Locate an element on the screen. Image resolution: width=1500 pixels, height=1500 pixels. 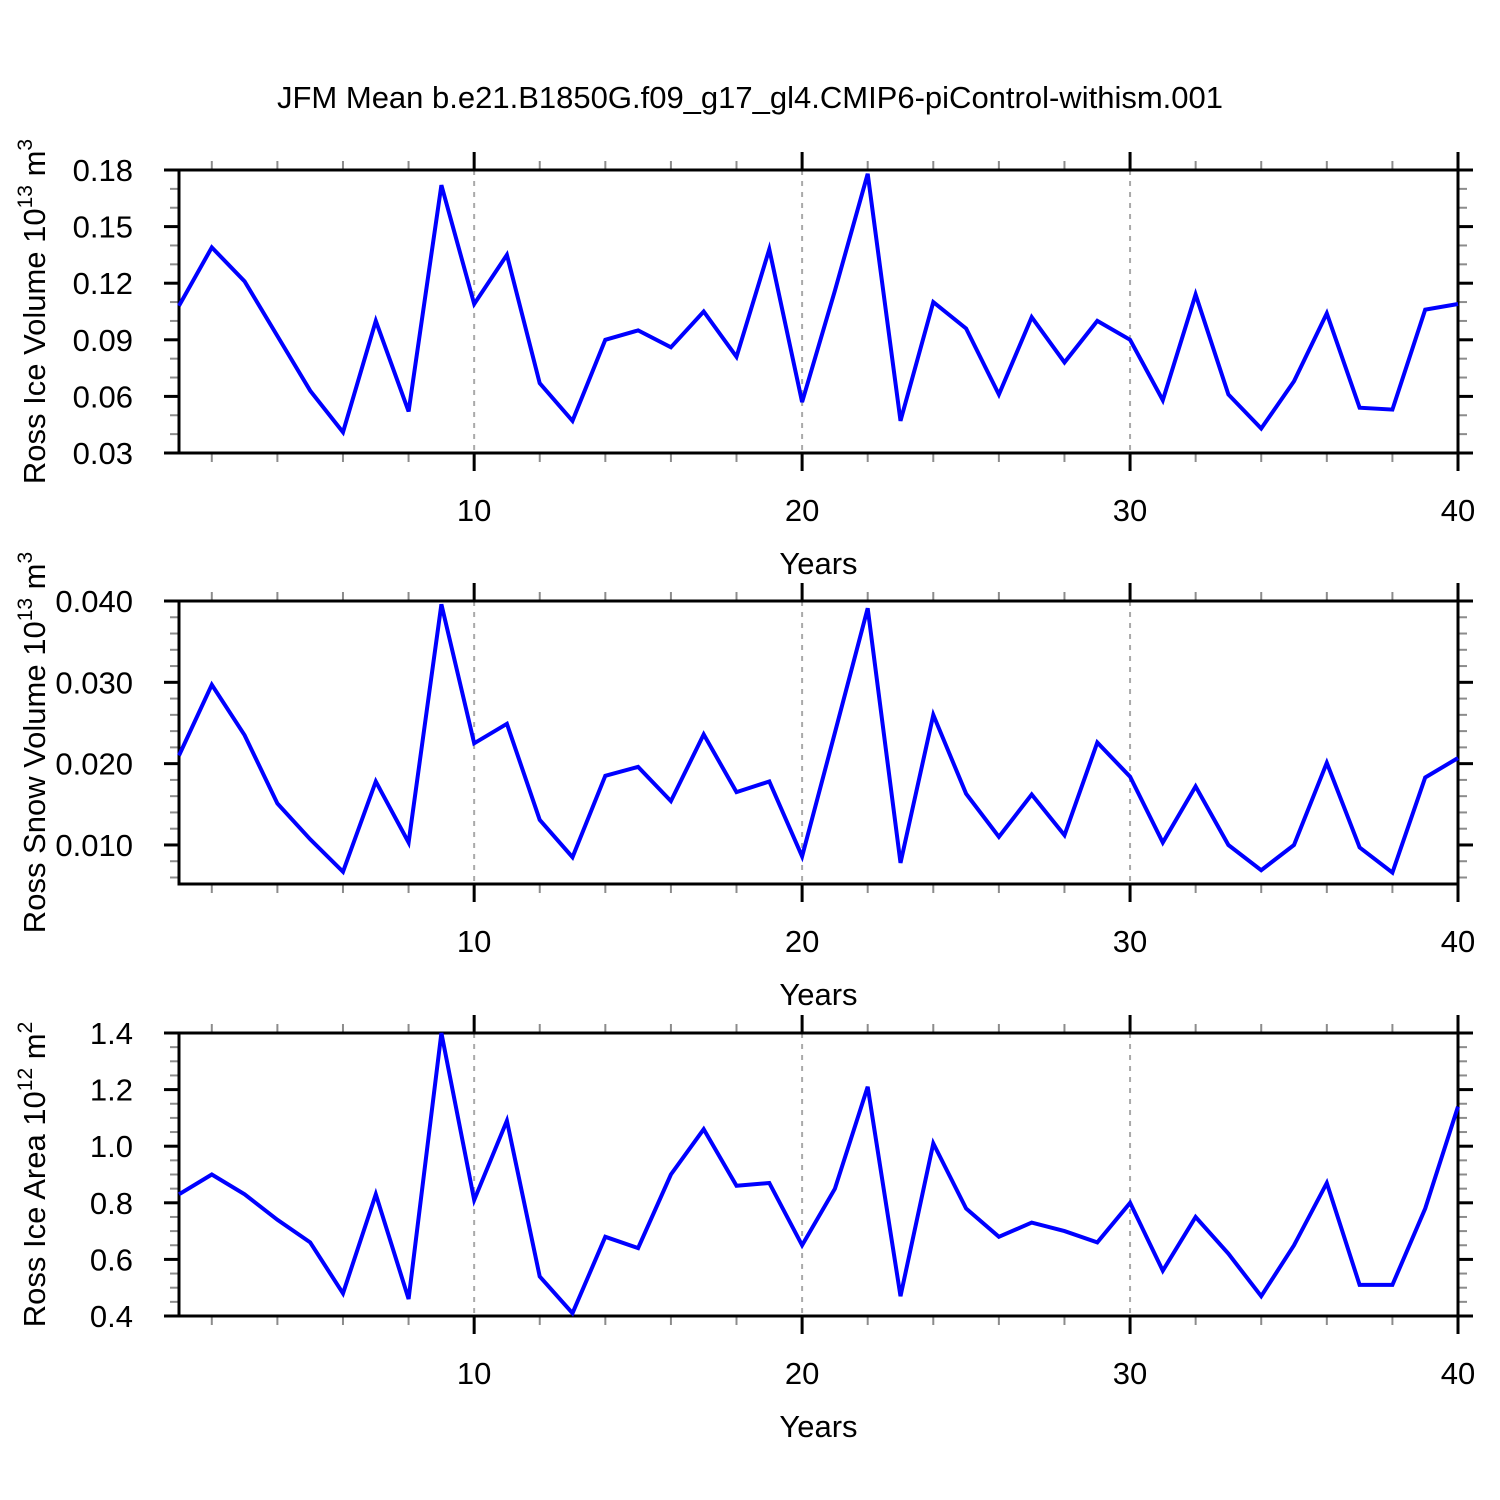
y-tick-label: 0.03 is located at coordinates (103, 453).